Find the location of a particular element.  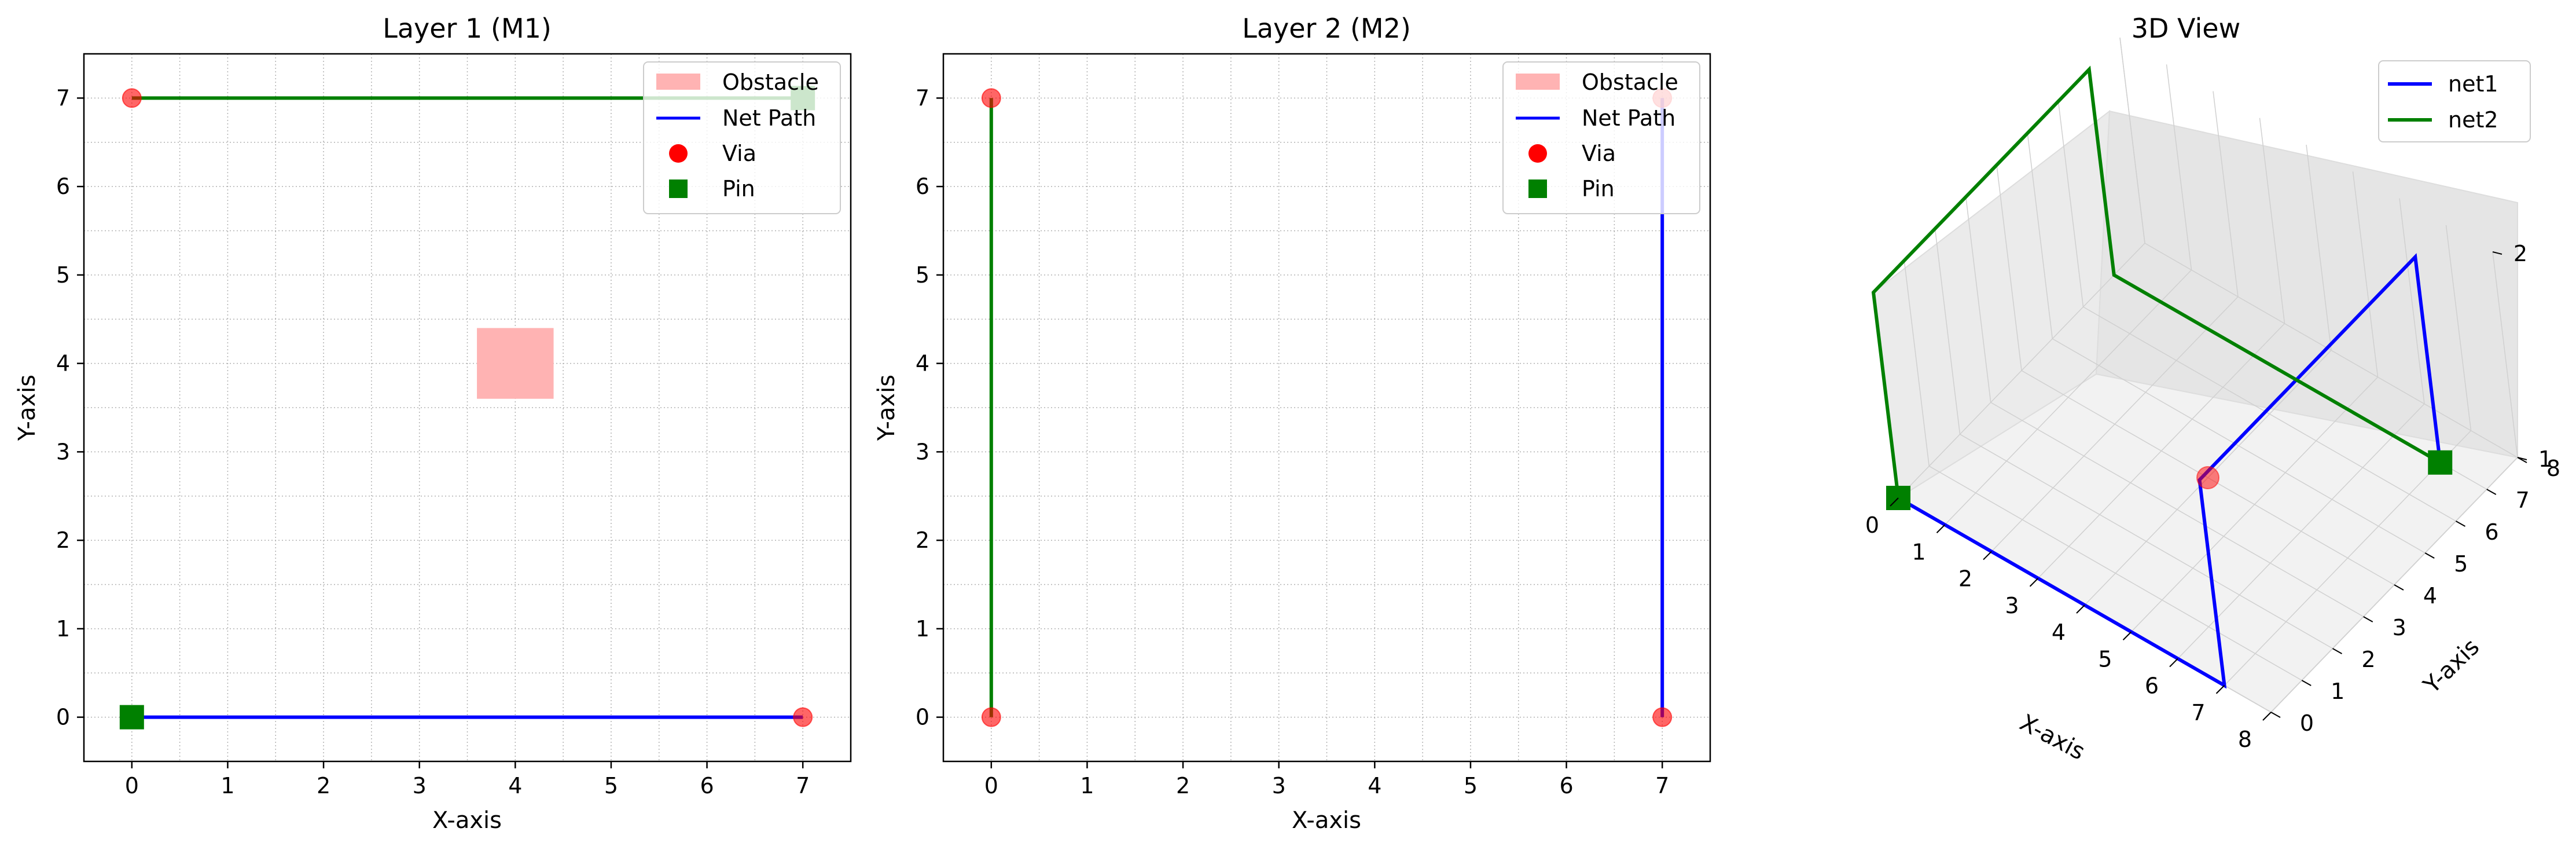

y-tick-label: 3 is located at coordinates (63, 451).